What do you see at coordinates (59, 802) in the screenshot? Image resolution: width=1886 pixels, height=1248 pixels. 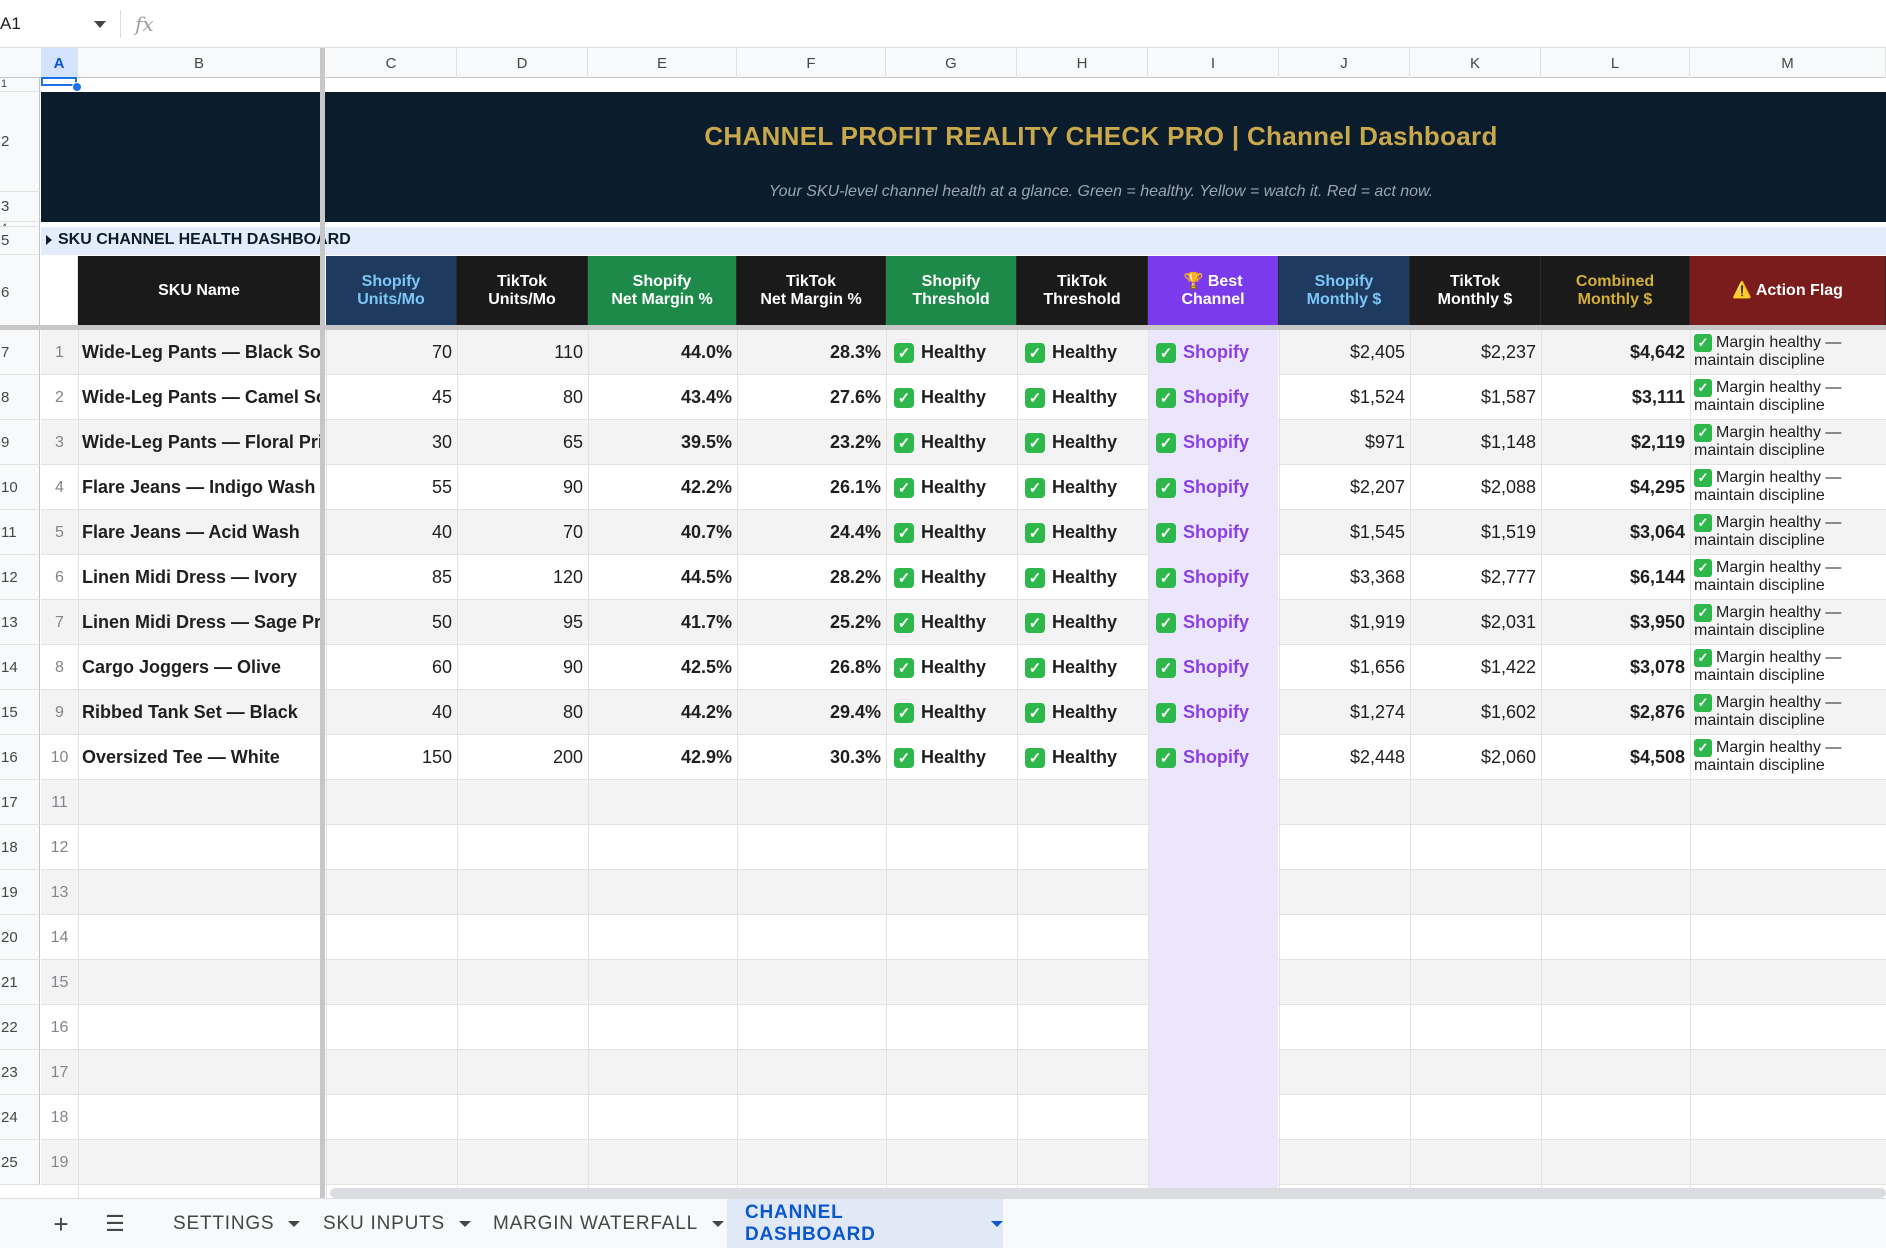 I see `row-index: 11` at bounding box center [59, 802].